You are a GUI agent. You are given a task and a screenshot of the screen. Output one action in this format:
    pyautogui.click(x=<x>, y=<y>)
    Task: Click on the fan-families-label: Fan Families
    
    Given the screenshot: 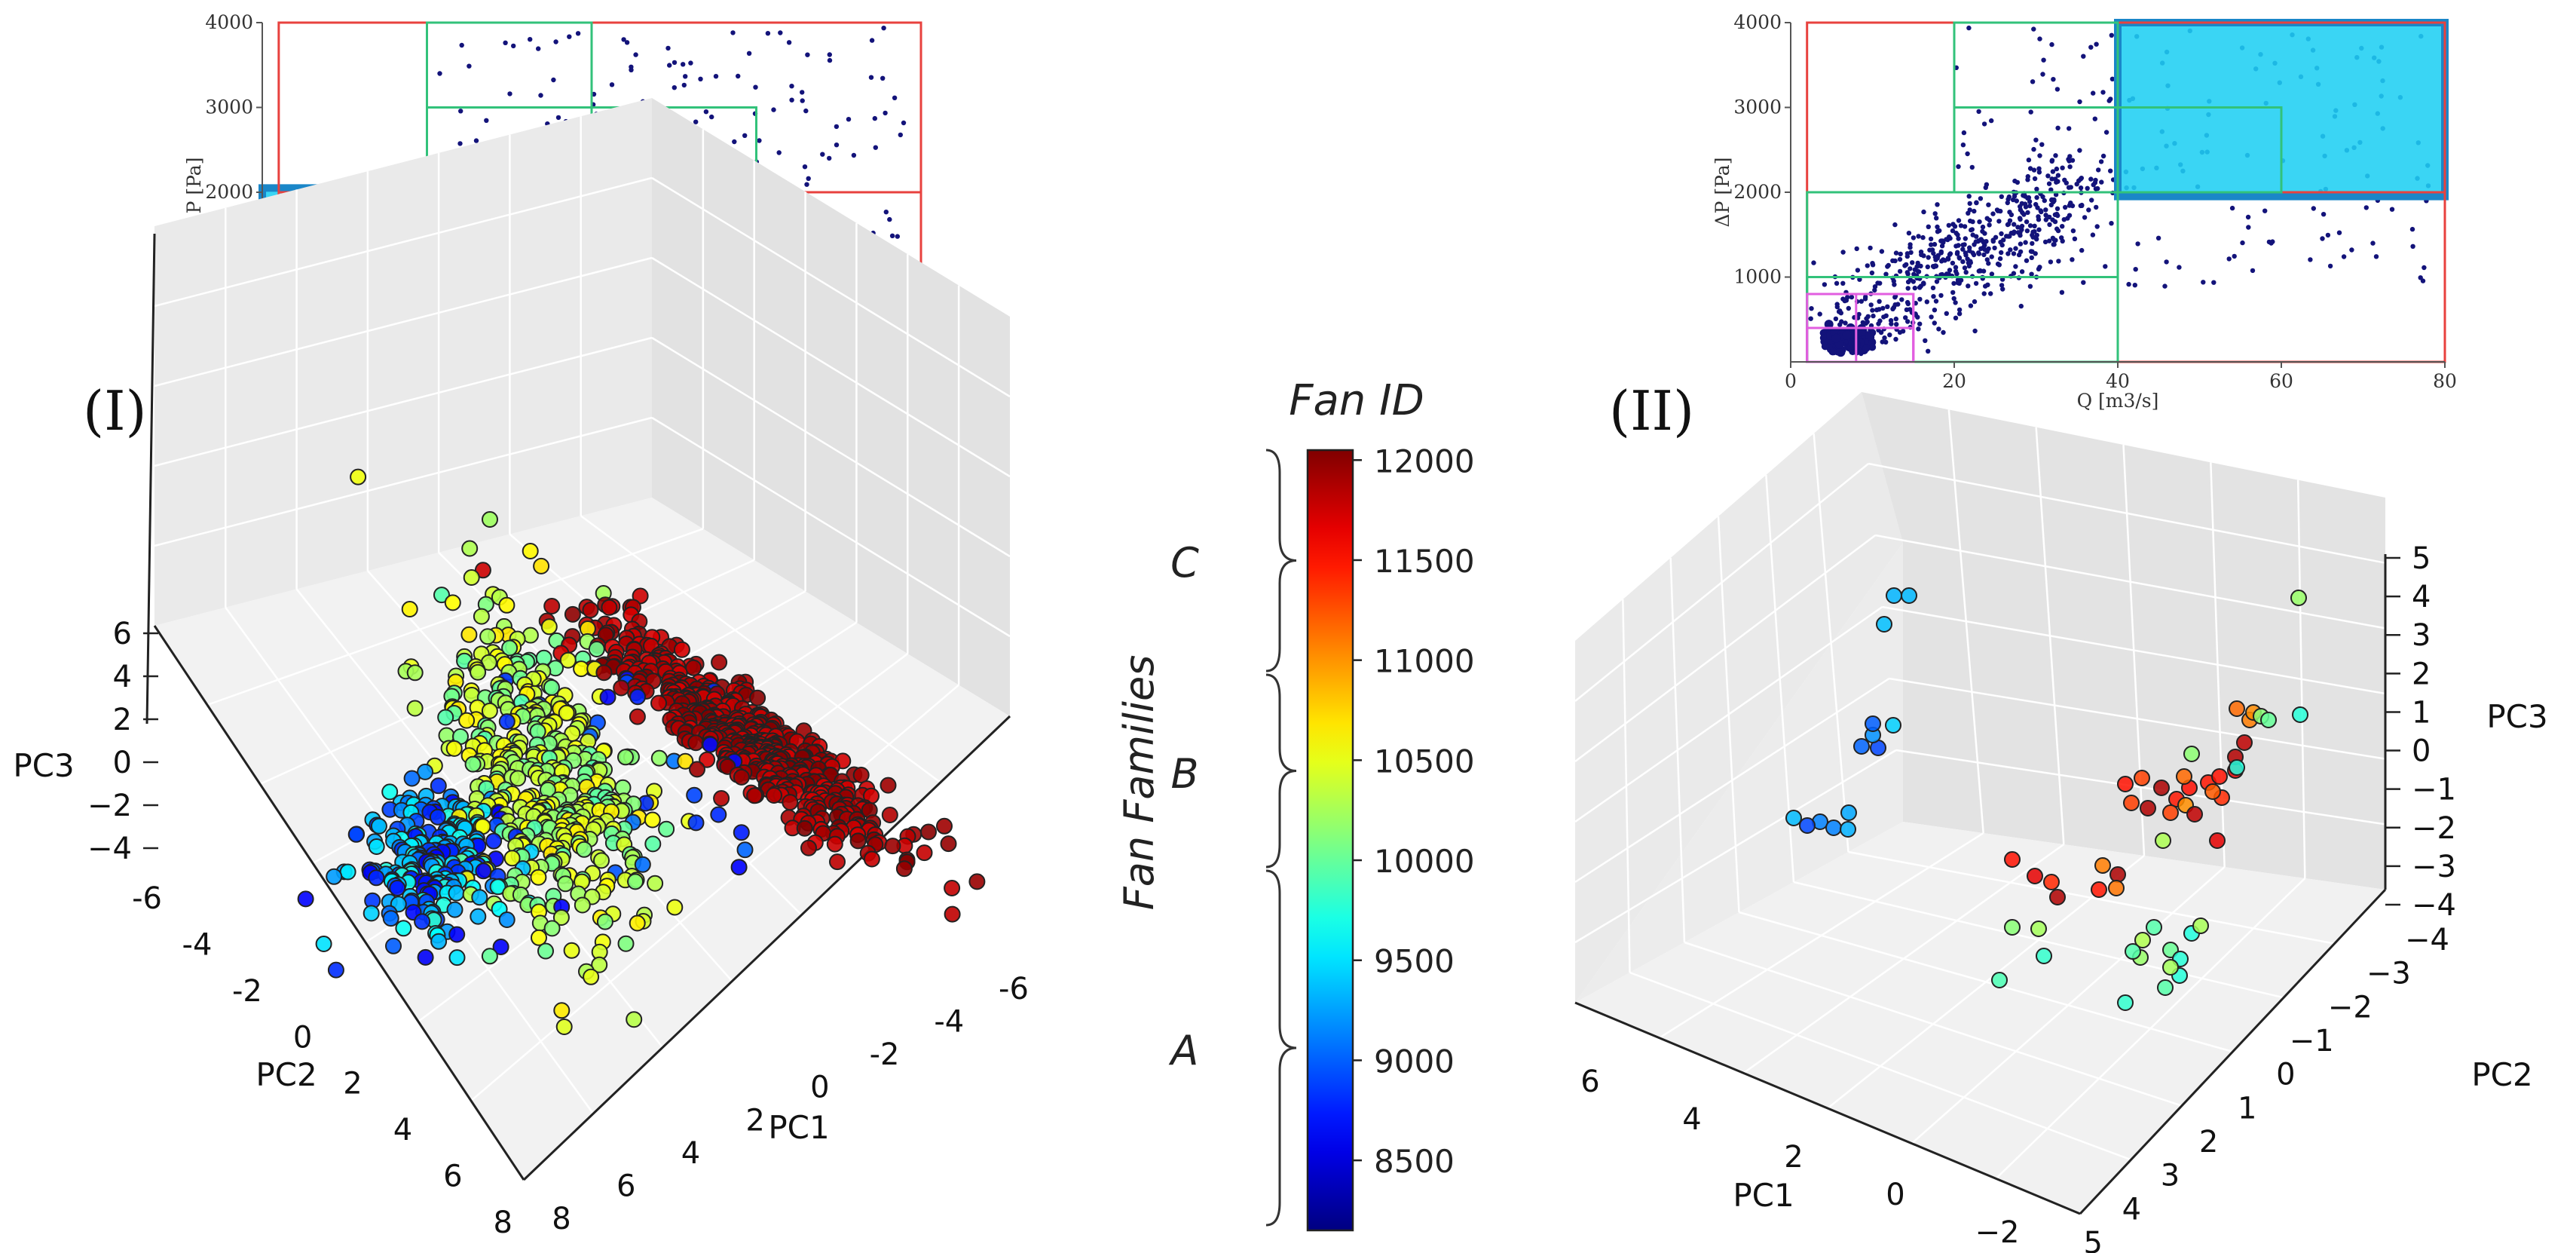 What is the action you would take?
    pyautogui.click(x=1139, y=783)
    